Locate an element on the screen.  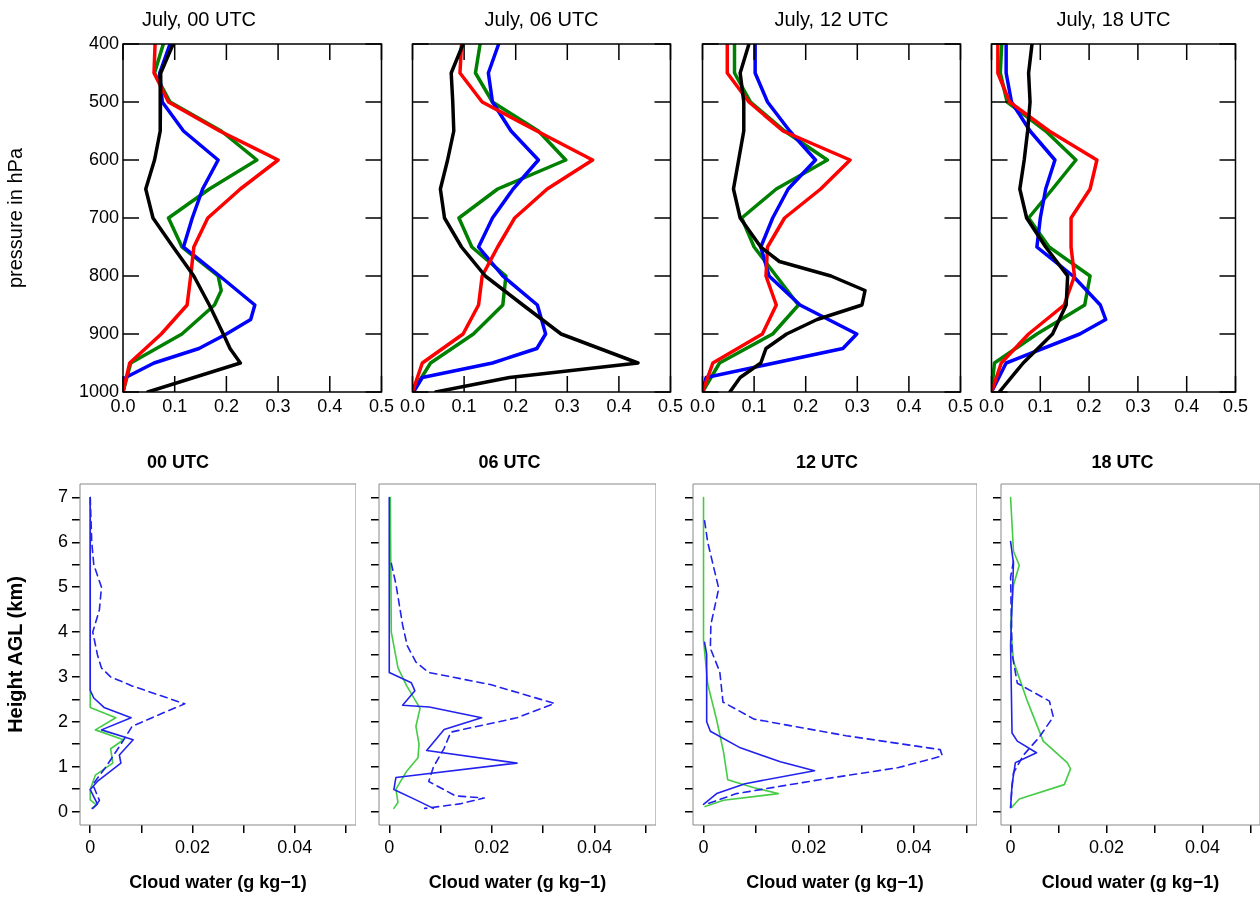
chart-title: July, 06 UTC is located at coordinates (541, 18).